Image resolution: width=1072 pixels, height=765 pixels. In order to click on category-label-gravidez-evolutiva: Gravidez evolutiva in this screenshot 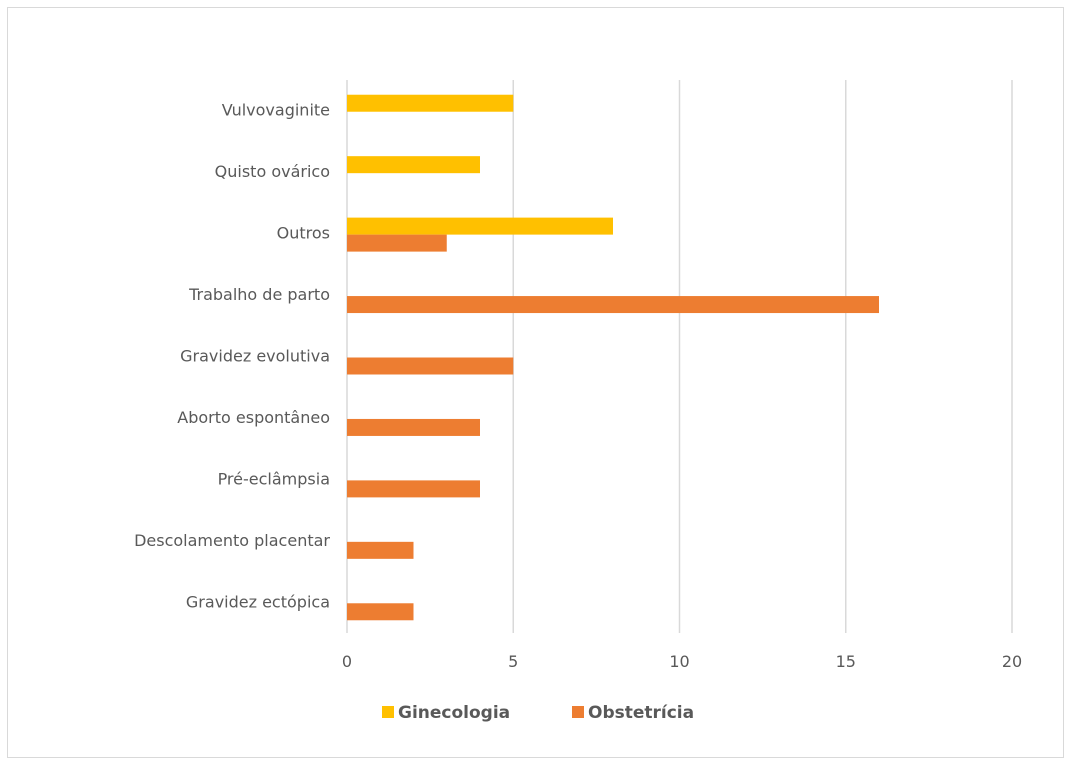, I will do `click(255, 356)`.